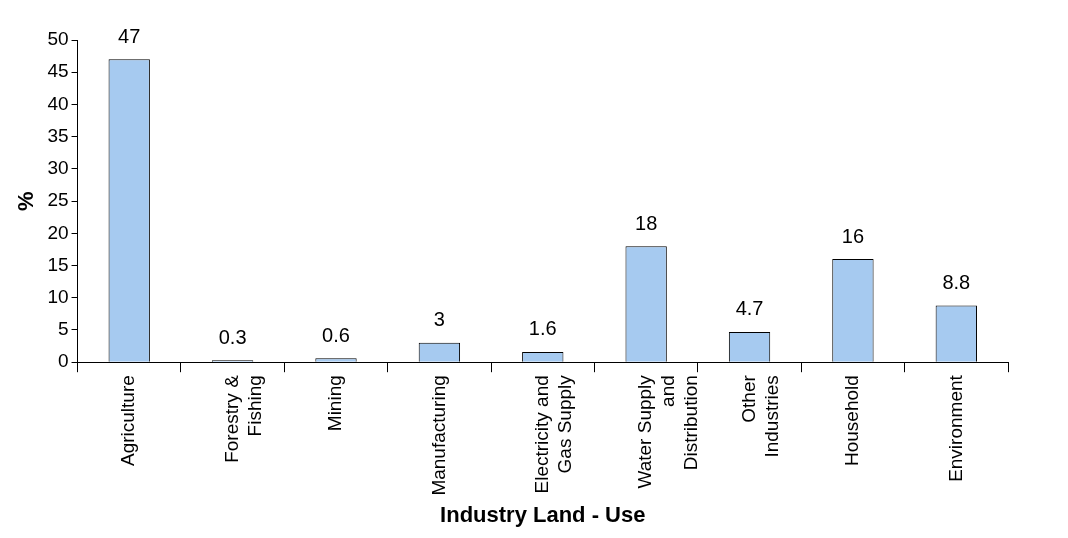  I want to click on data-label: 8.8, so click(956, 282).